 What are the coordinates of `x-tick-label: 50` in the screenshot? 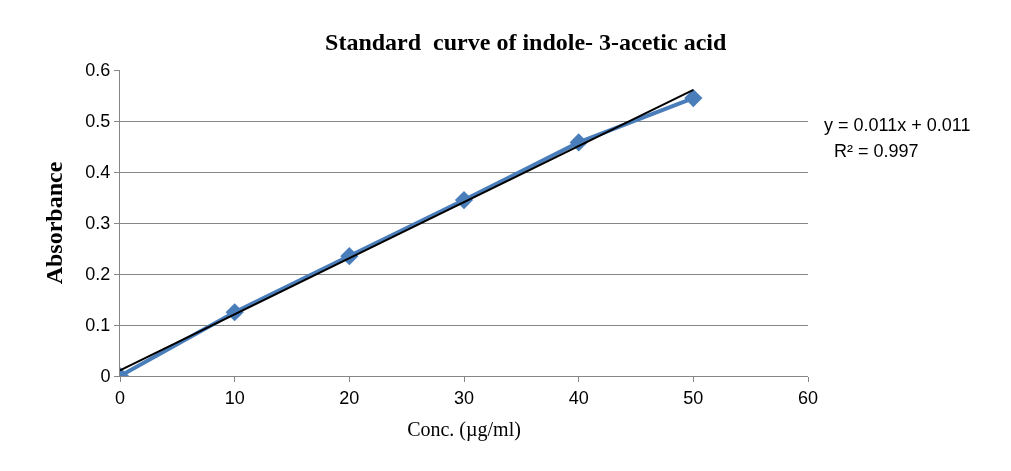 It's located at (693, 397).